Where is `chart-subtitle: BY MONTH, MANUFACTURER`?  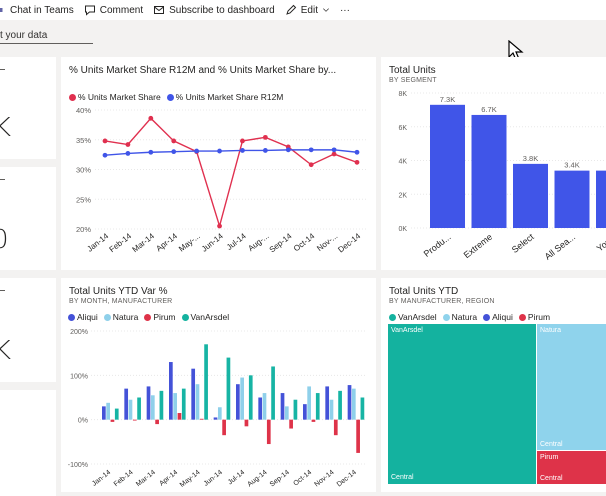
chart-subtitle: BY MONTH, MANUFACTURER is located at coordinates (121, 301).